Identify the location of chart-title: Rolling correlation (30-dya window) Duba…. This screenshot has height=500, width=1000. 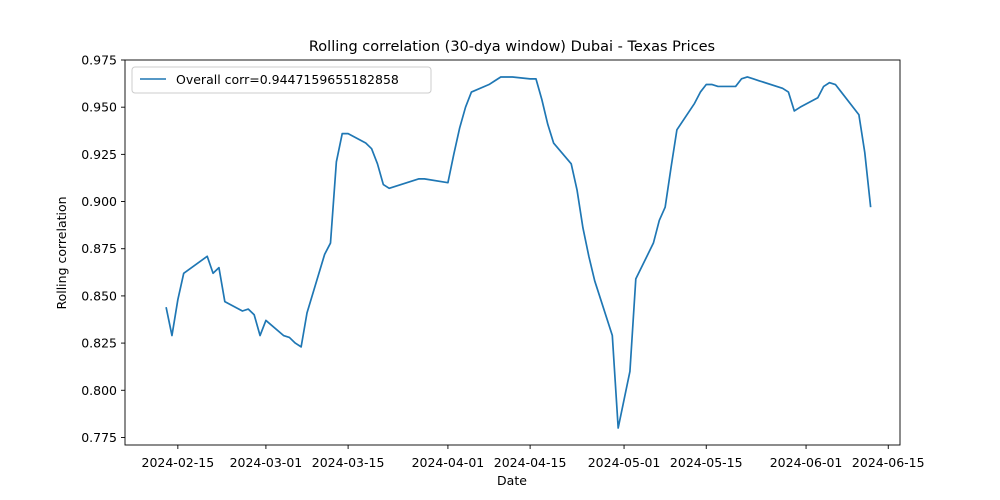
(512, 47).